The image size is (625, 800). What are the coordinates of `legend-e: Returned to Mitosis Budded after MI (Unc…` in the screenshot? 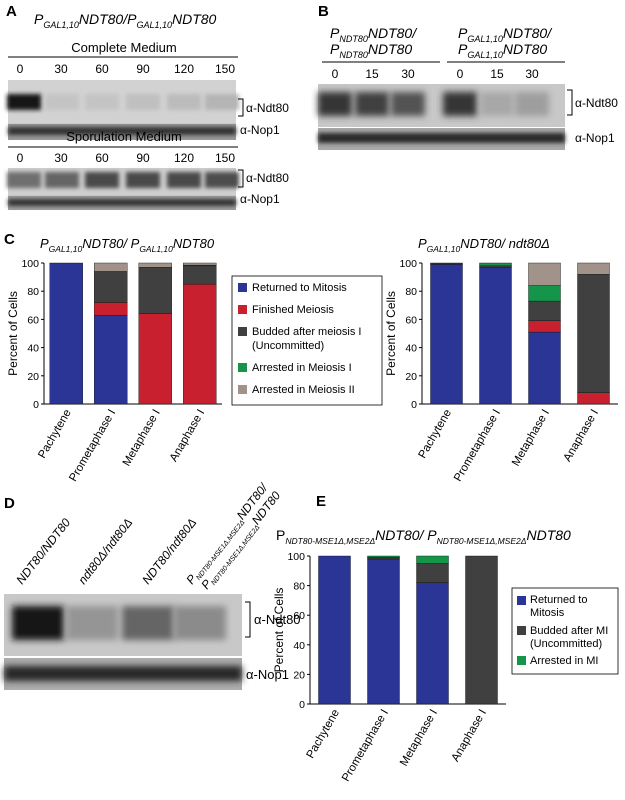 It's located at (565, 631).